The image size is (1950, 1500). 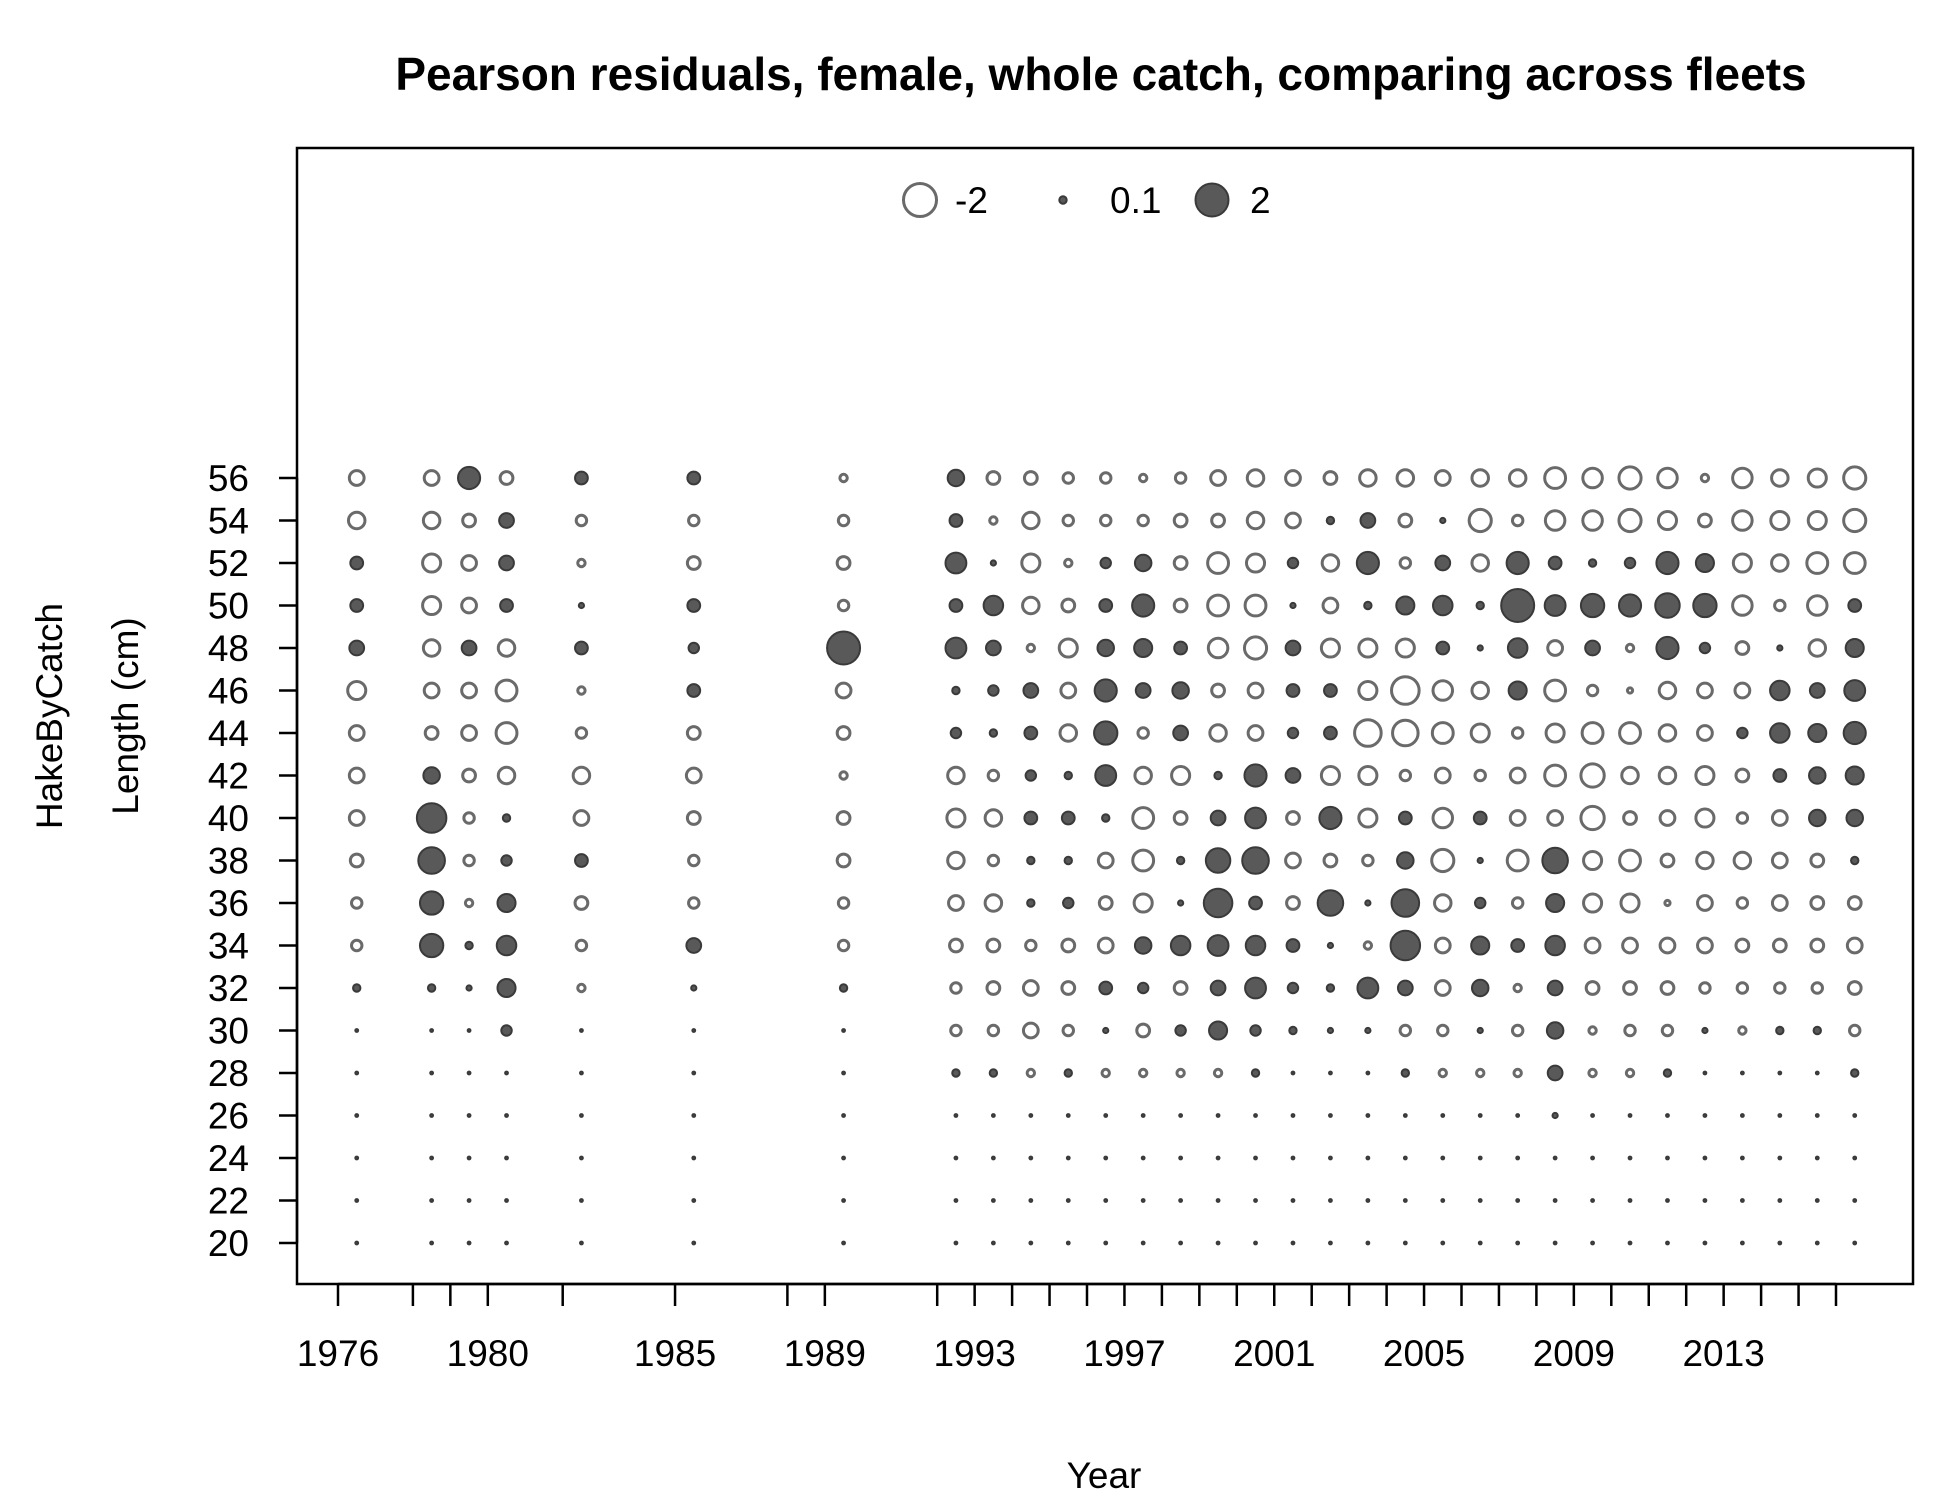 I want to click on y-tick-label: 22, so click(x=228, y=1201).